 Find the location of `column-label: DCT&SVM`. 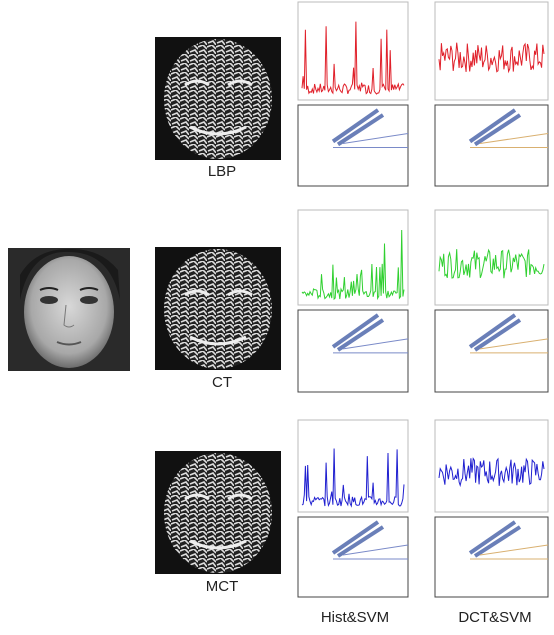

column-label: DCT&SVM is located at coordinates (494, 617).